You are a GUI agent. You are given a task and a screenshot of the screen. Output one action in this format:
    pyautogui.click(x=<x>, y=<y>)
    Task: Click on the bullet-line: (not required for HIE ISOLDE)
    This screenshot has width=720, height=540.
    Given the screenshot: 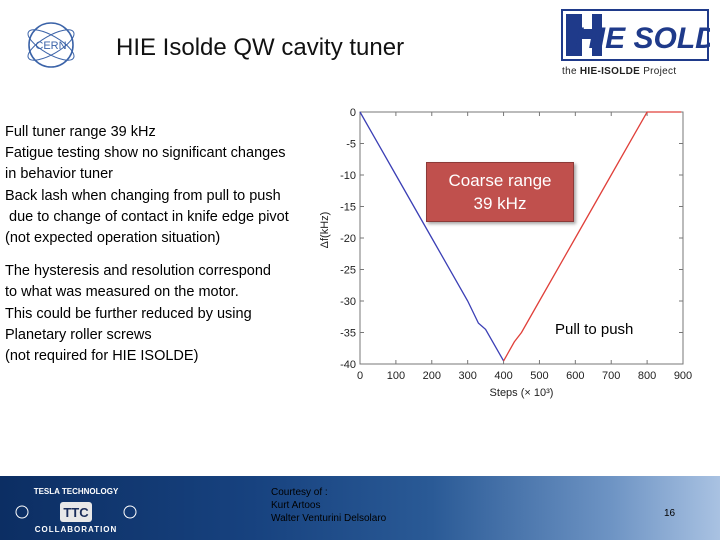 What is the action you would take?
    pyautogui.click(x=102, y=356)
    